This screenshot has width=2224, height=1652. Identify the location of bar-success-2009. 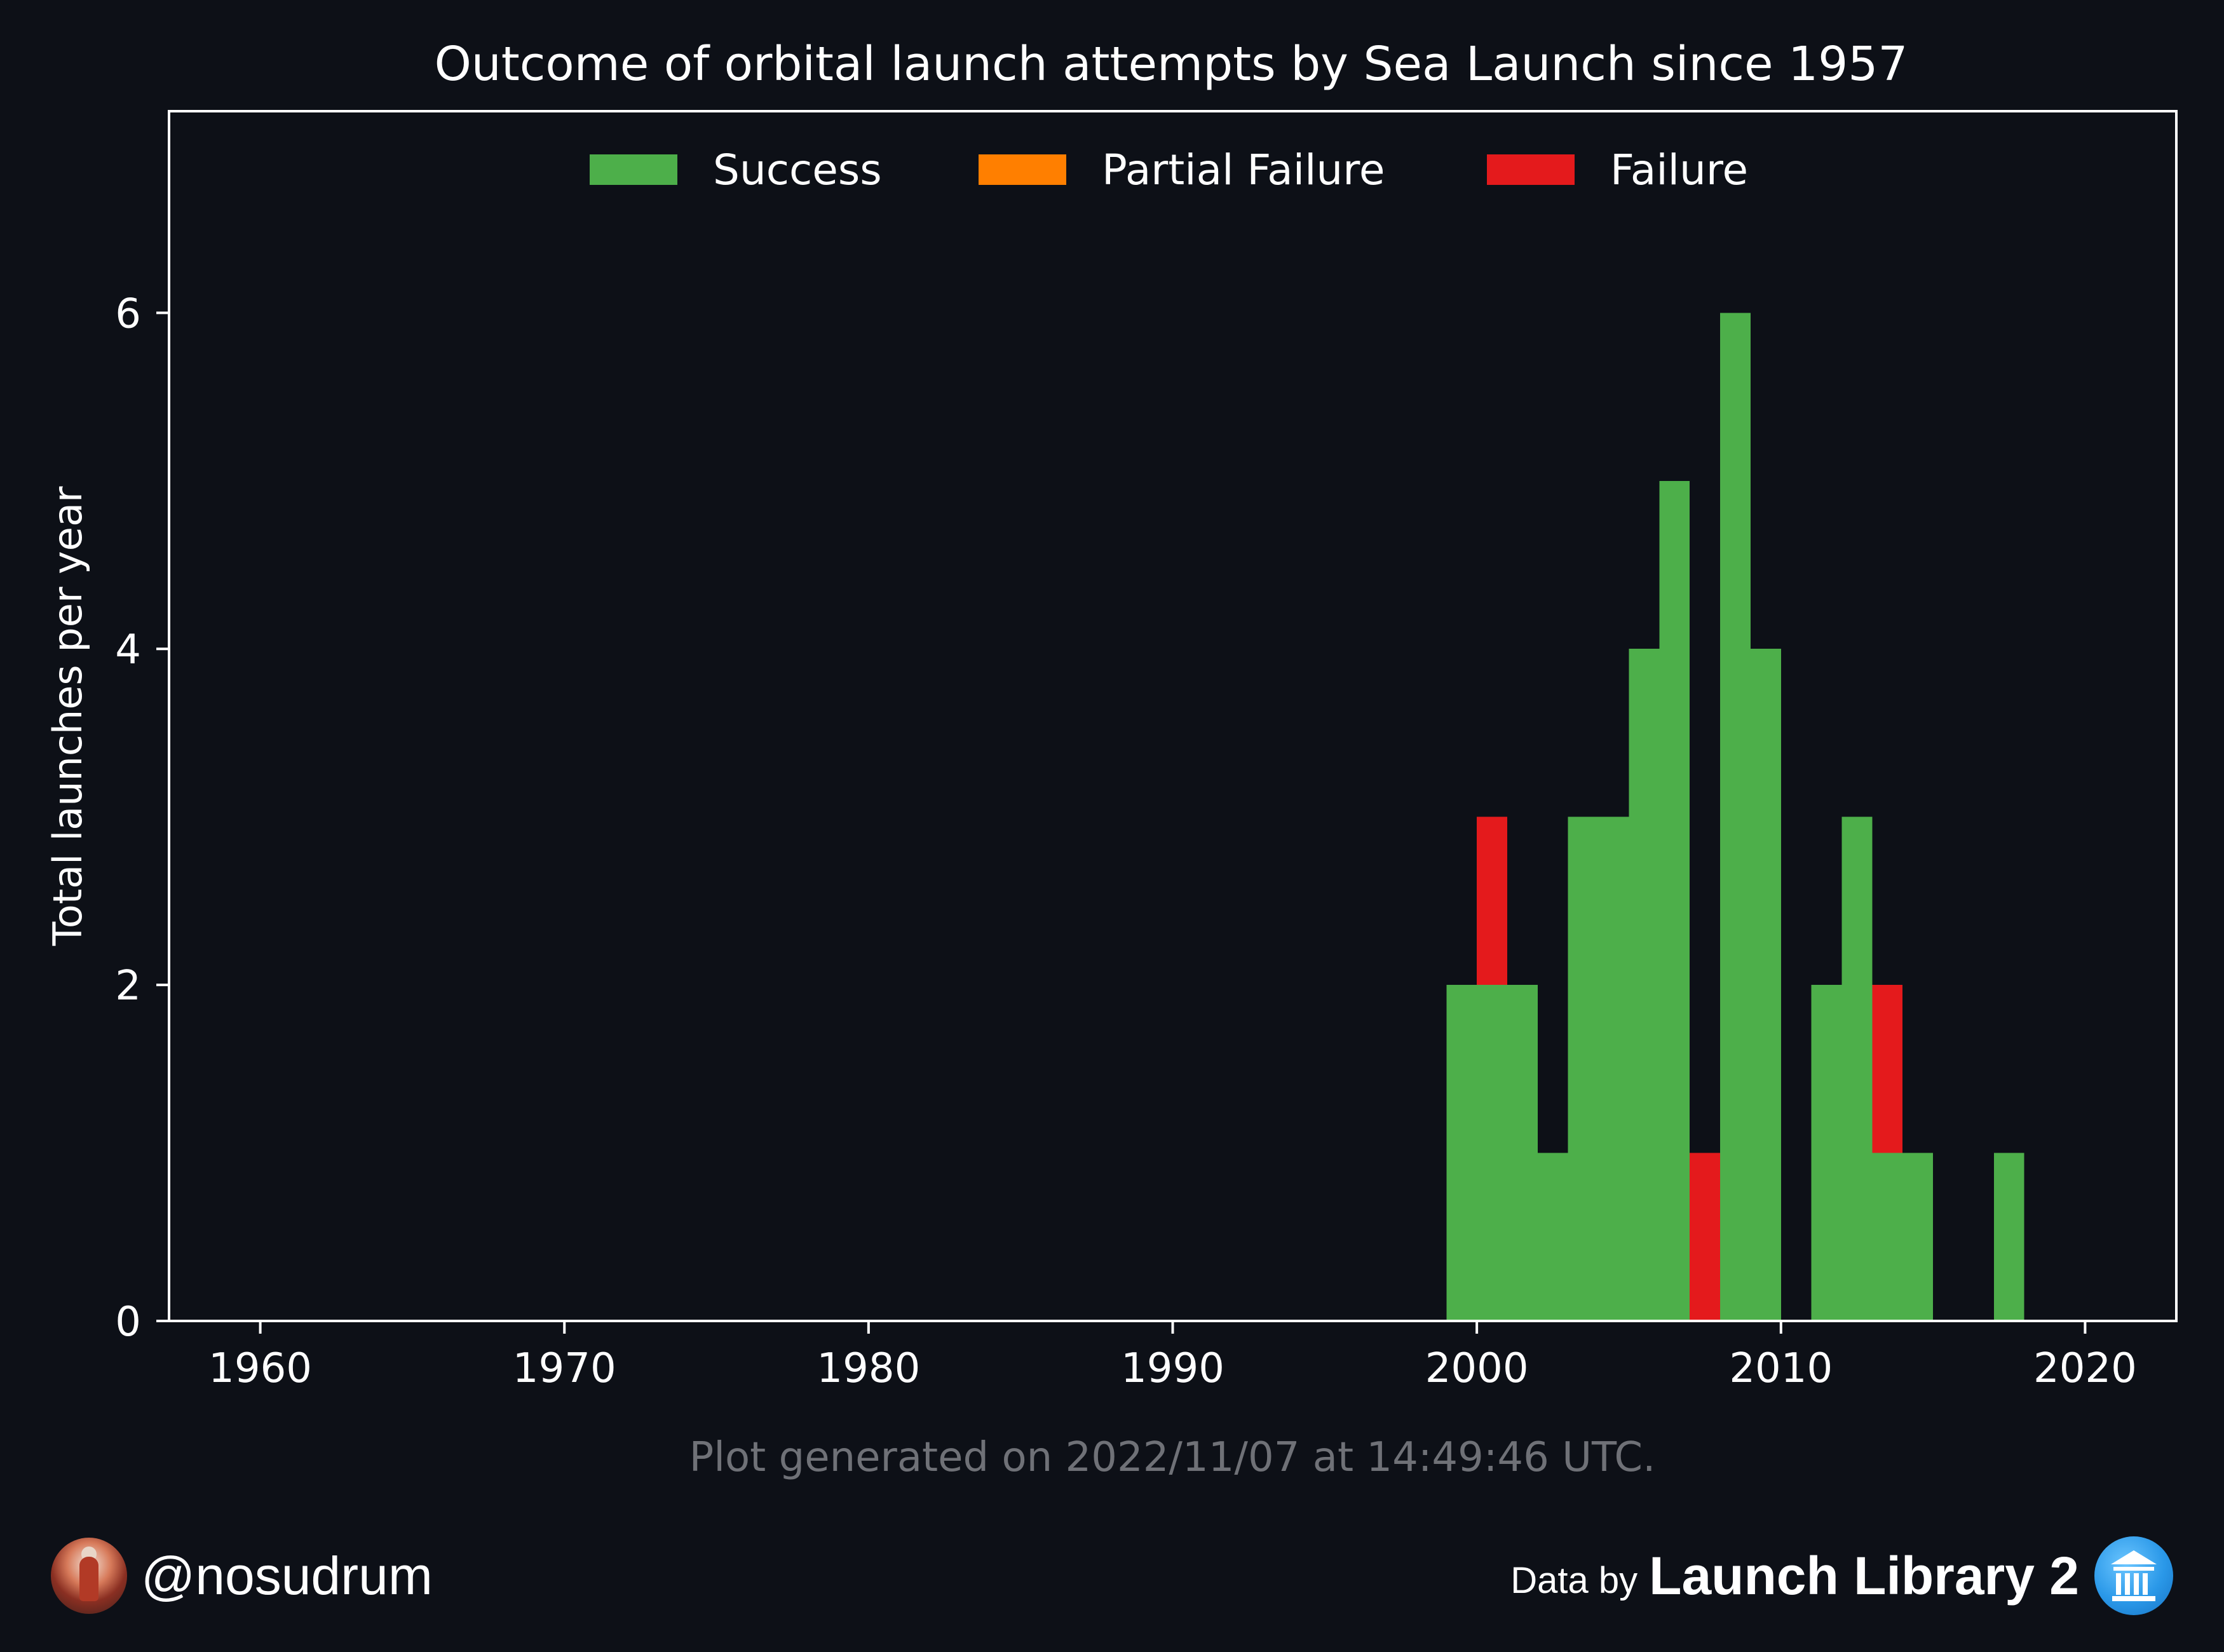
(1765, 986).